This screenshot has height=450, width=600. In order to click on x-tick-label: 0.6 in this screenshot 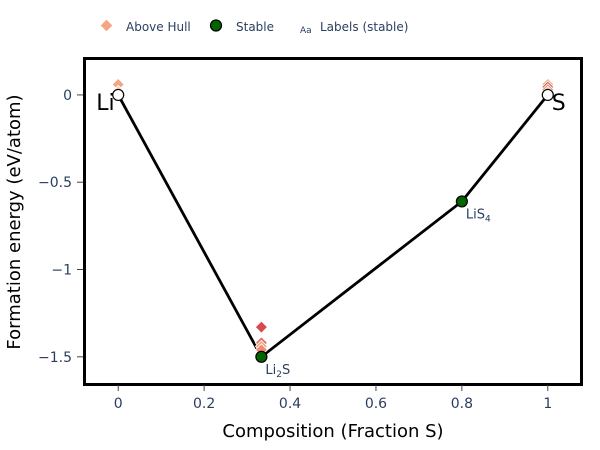, I will do `click(376, 404)`.